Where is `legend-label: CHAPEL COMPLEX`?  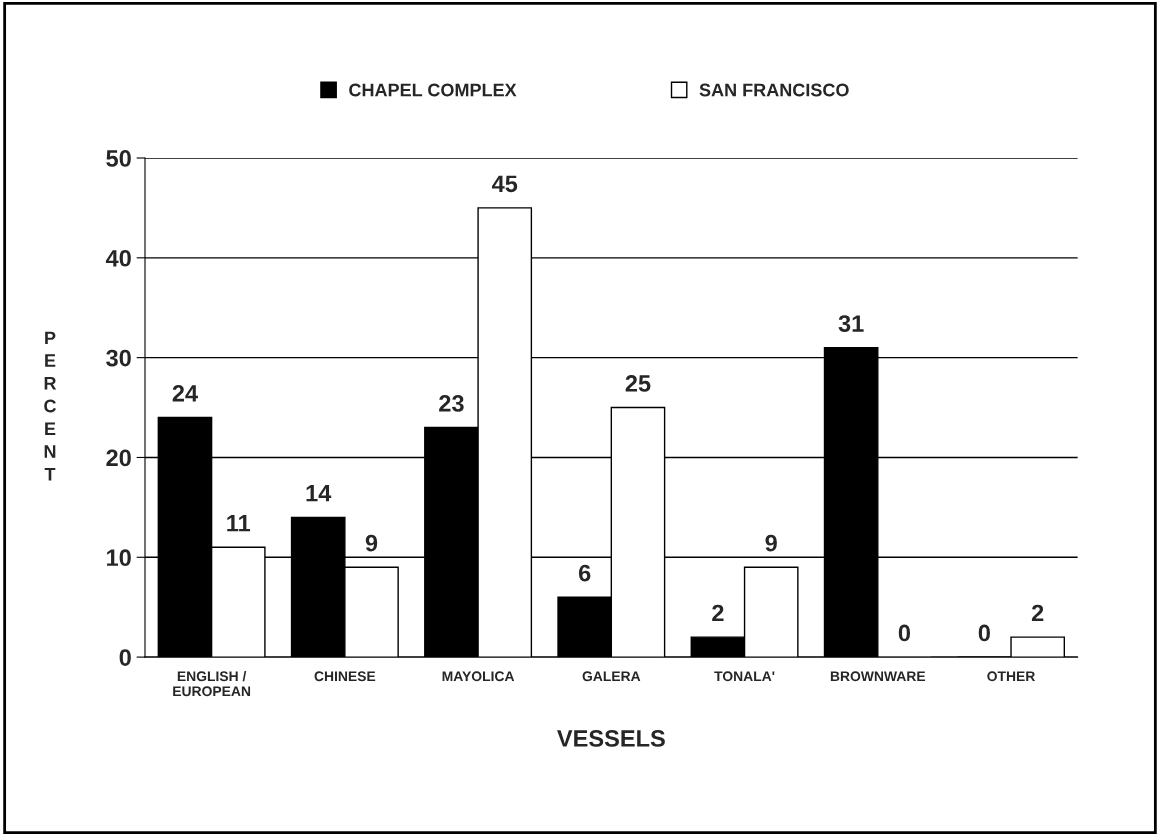
legend-label: CHAPEL COMPLEX is located at coordinates (433, 90).